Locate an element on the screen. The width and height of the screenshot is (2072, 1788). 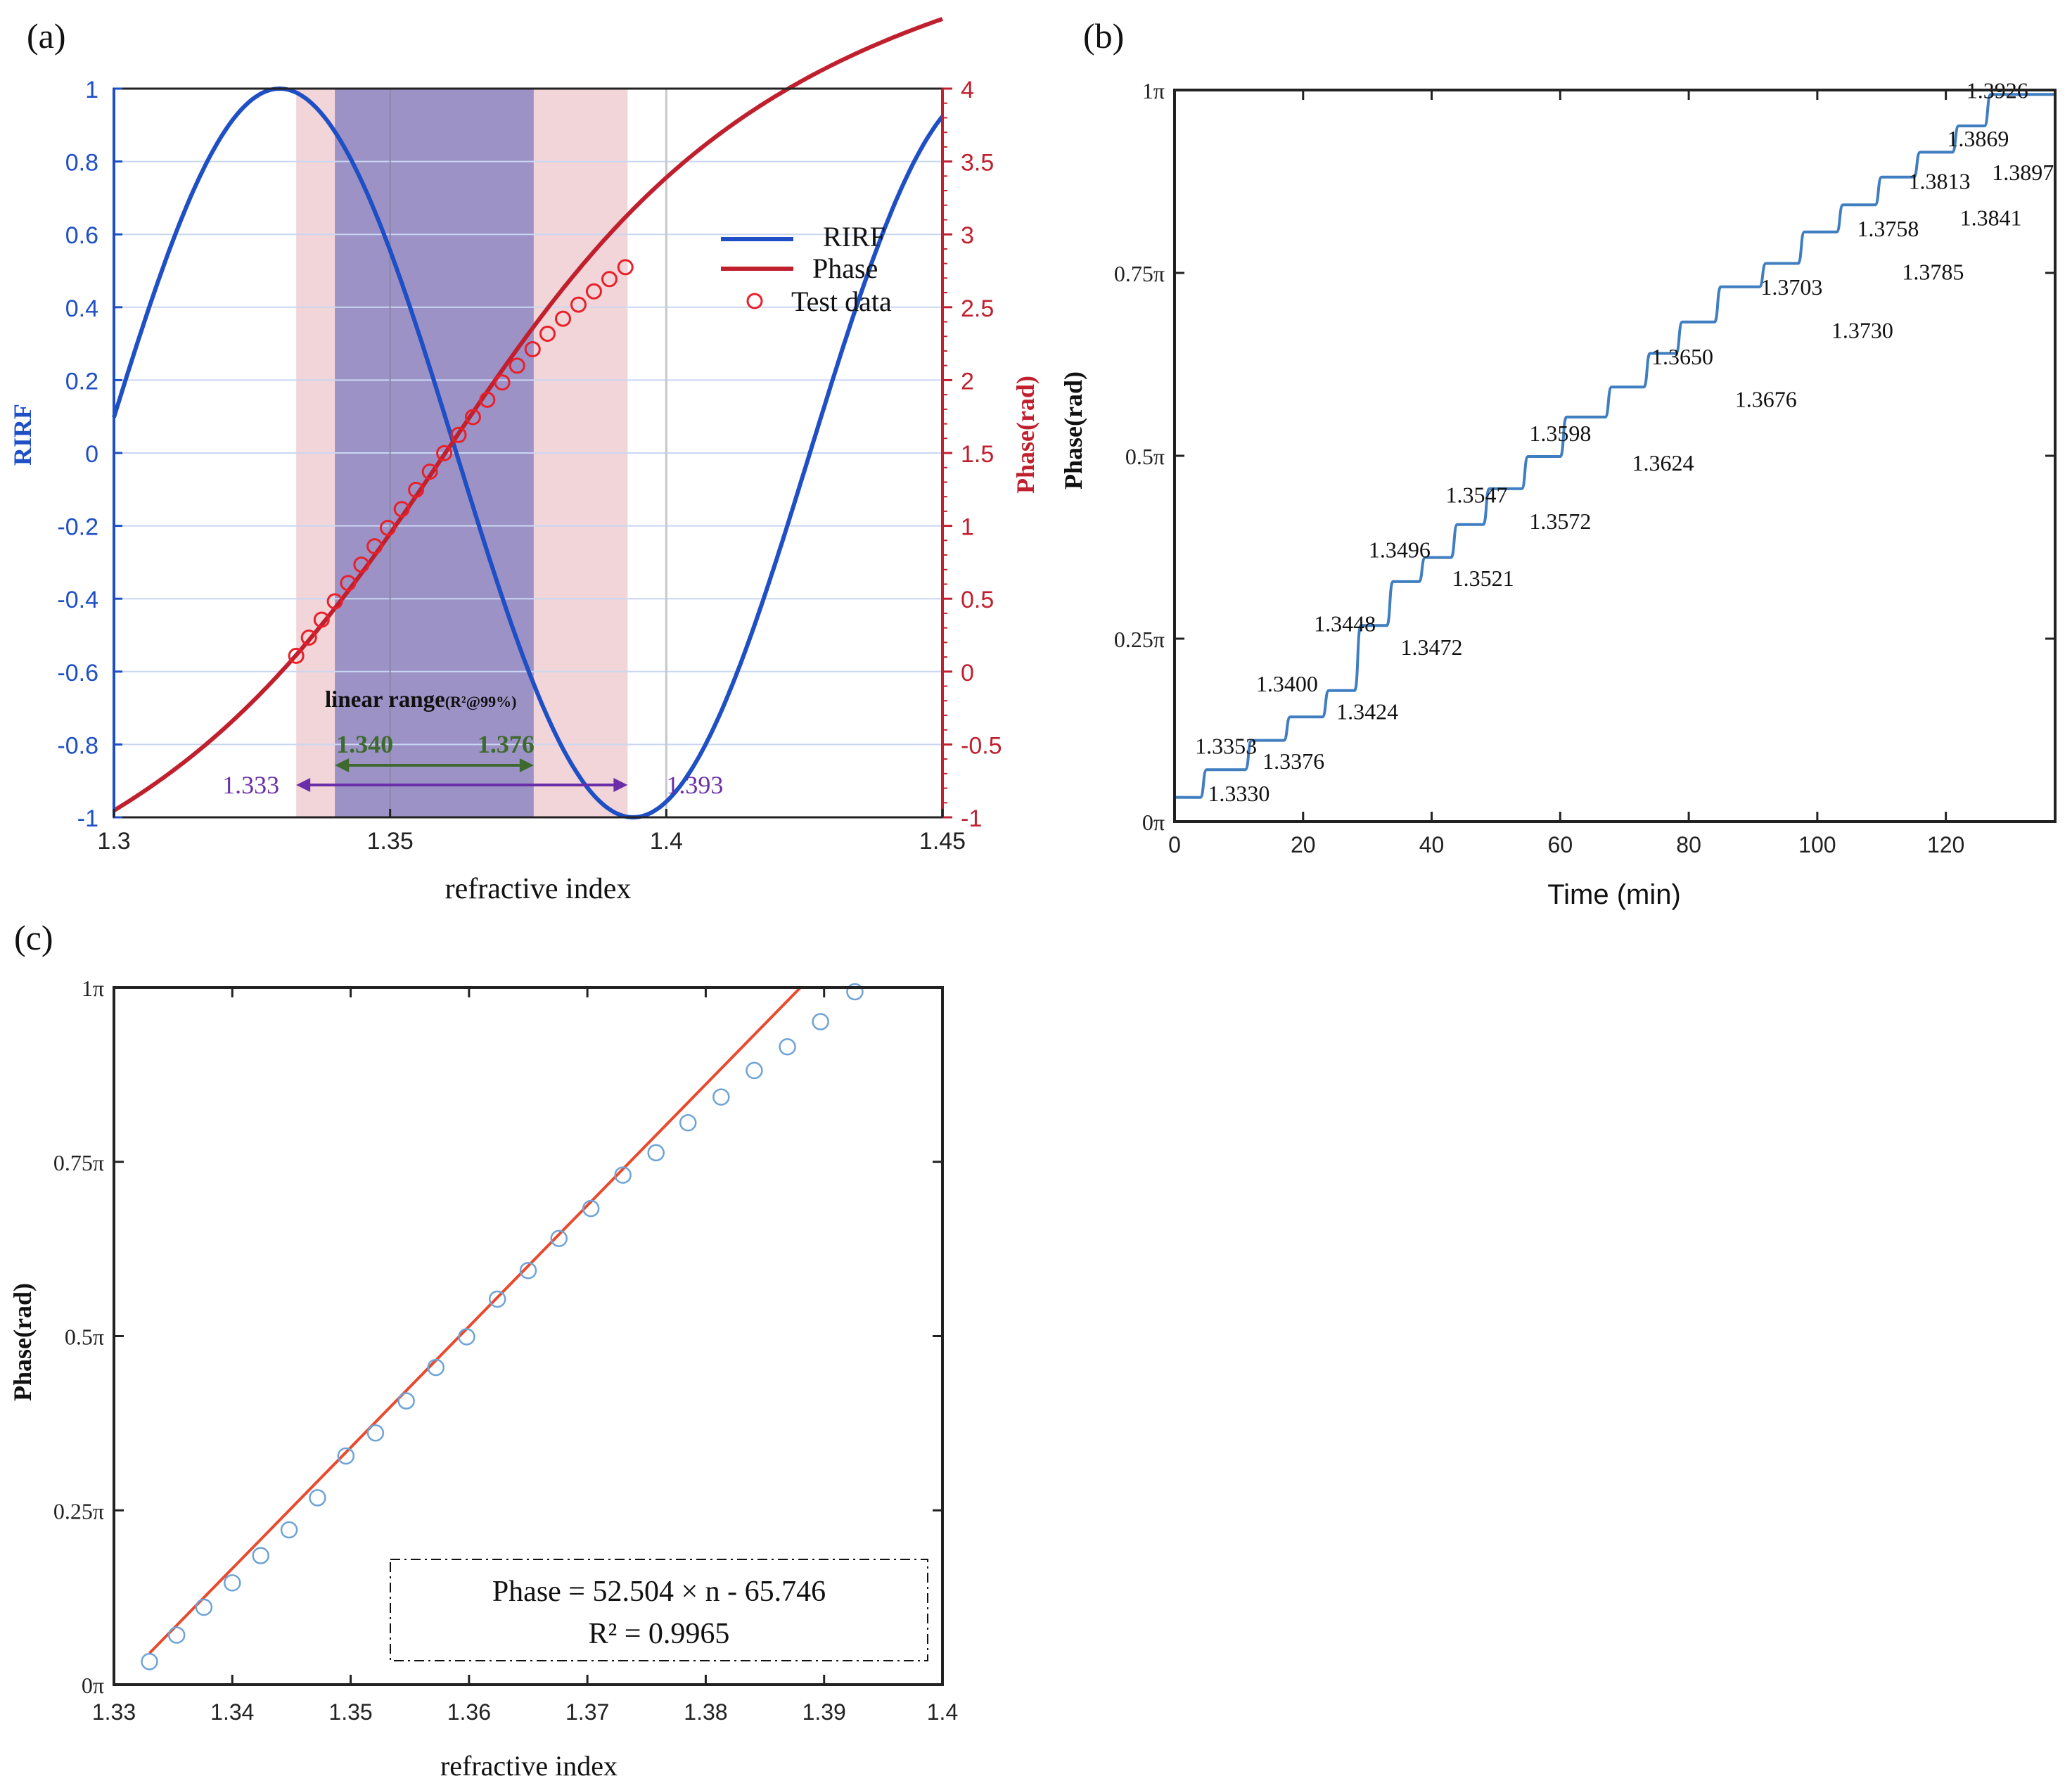
c-x-tick-label-5: 1.38 is located at coordinates (705, 1712).